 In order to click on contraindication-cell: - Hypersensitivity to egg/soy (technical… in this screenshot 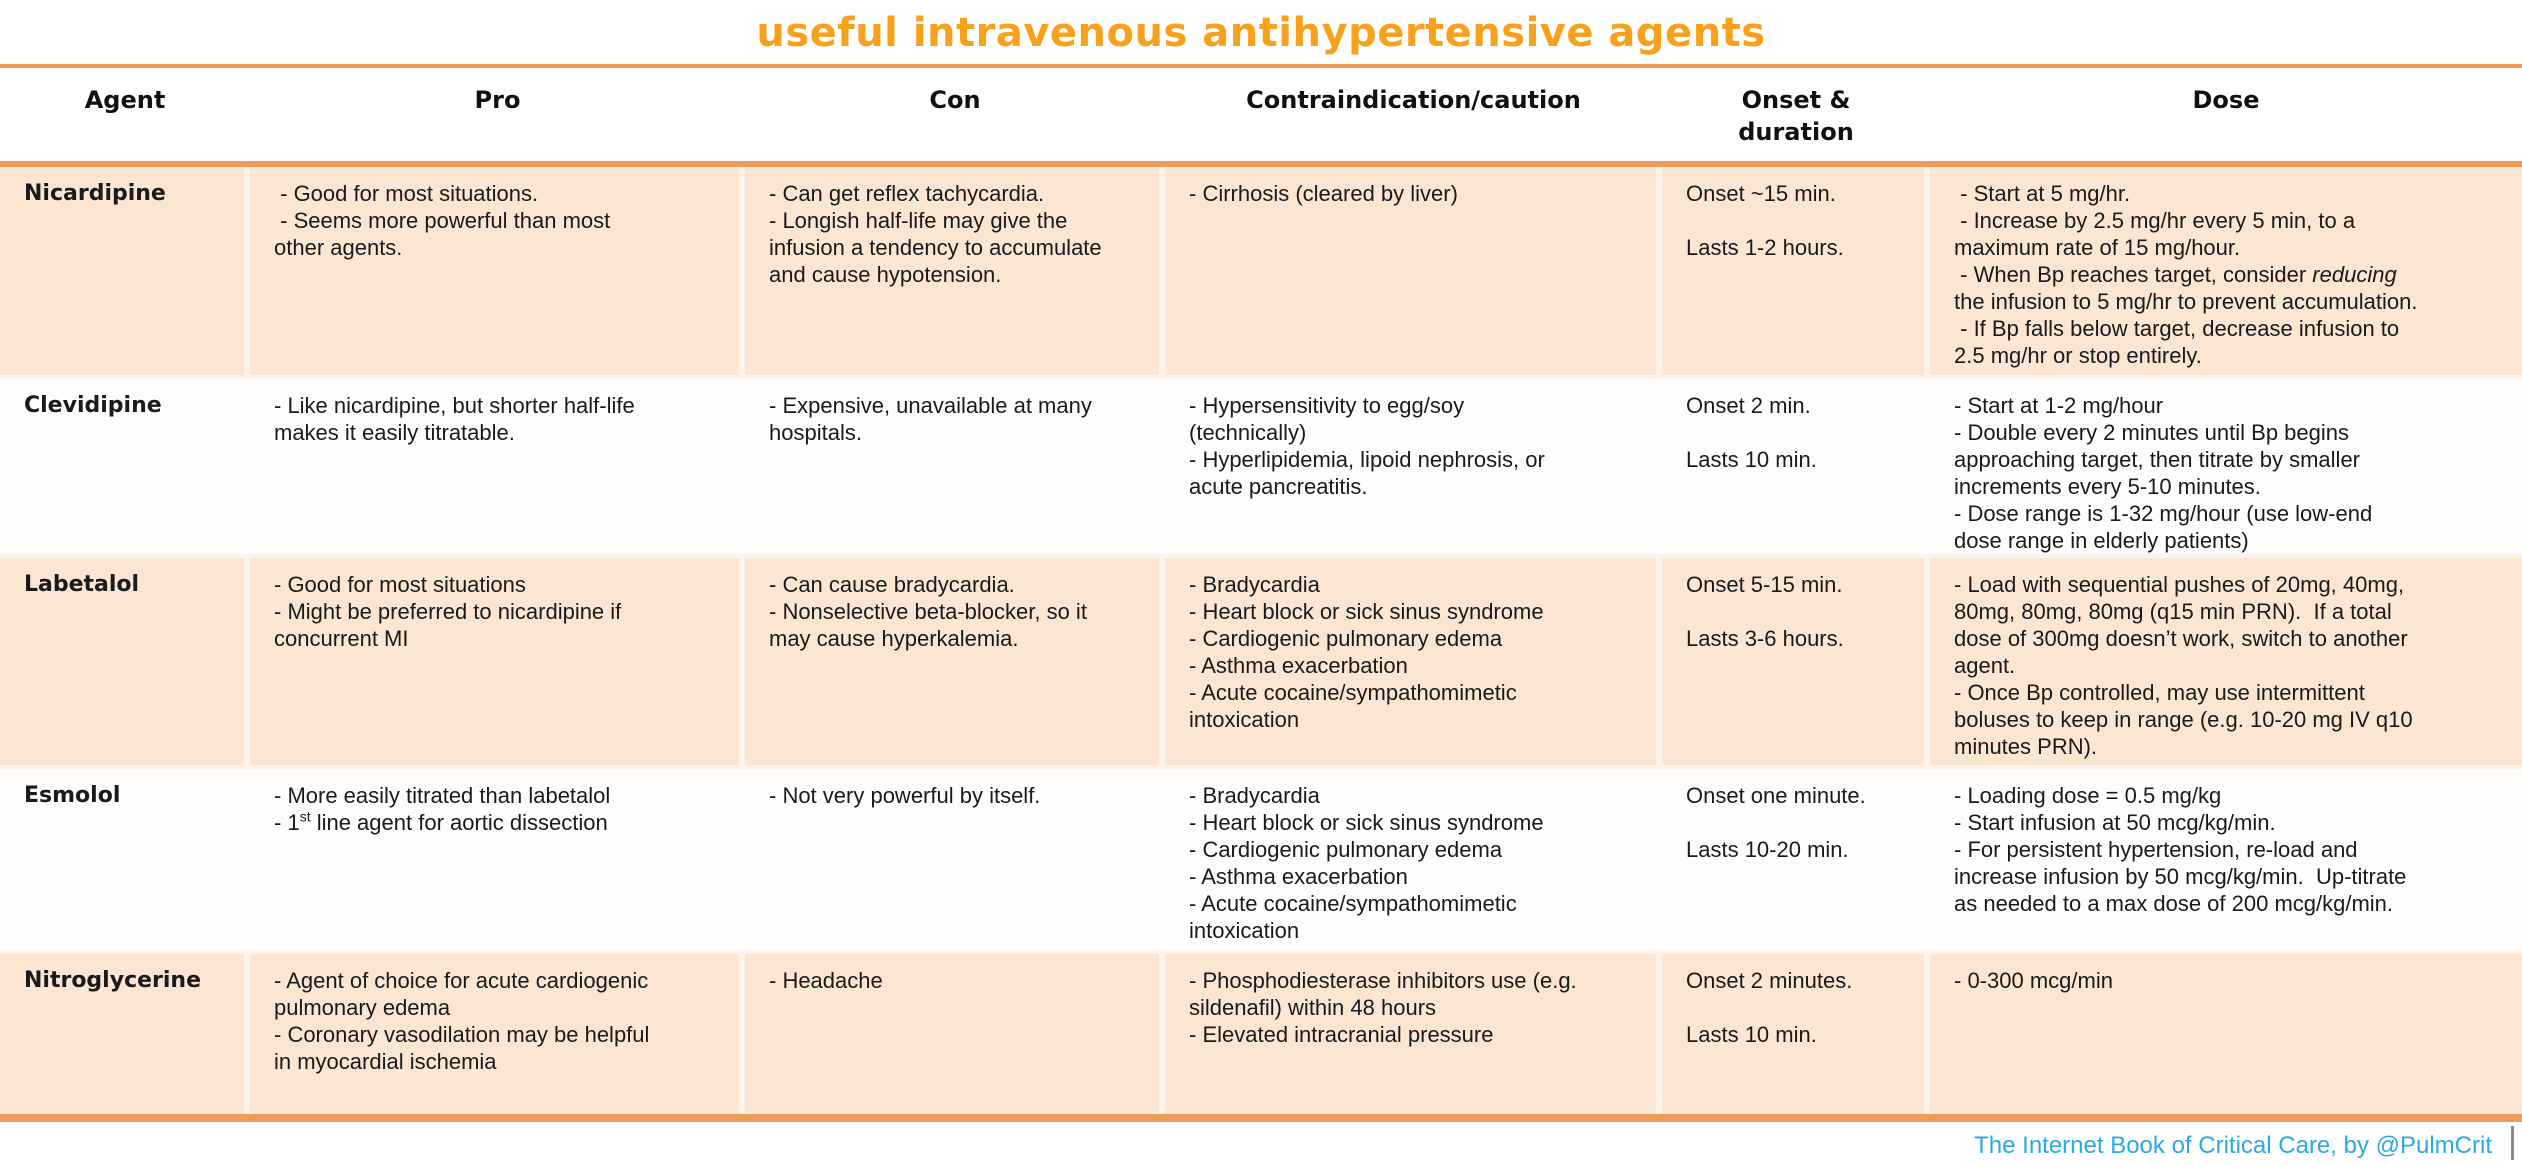, I will do `click(1413, 466)`.